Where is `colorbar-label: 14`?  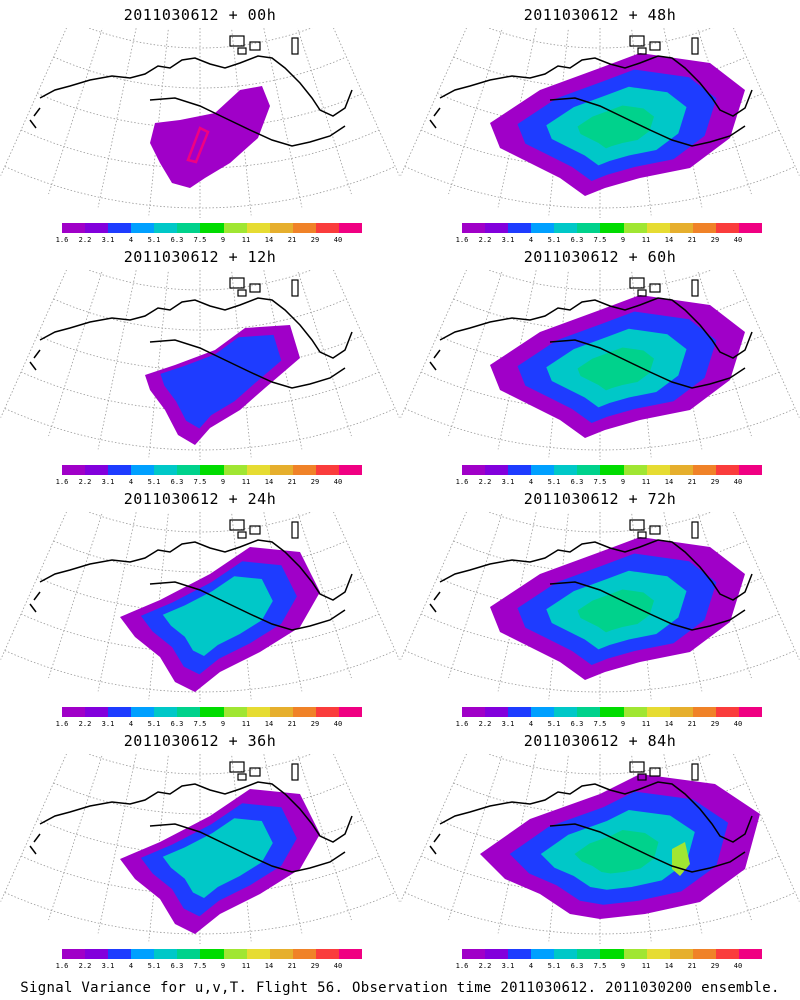 colorbar-label: 14 is located at coordinates (669, 724).